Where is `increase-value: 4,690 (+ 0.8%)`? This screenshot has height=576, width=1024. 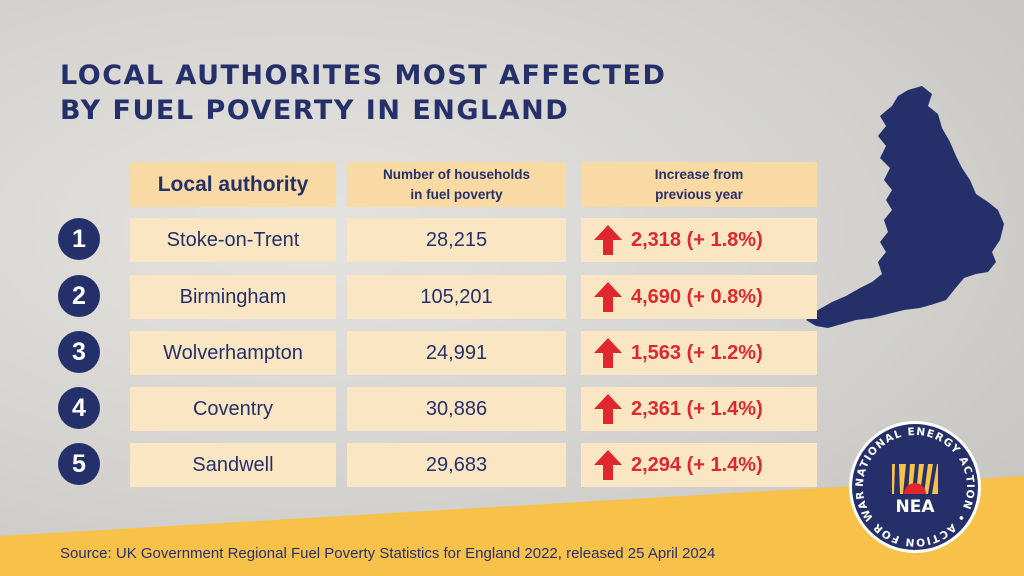 increase-value: 4,690 (+ 0.8%) is located at coordinates (697, 296).